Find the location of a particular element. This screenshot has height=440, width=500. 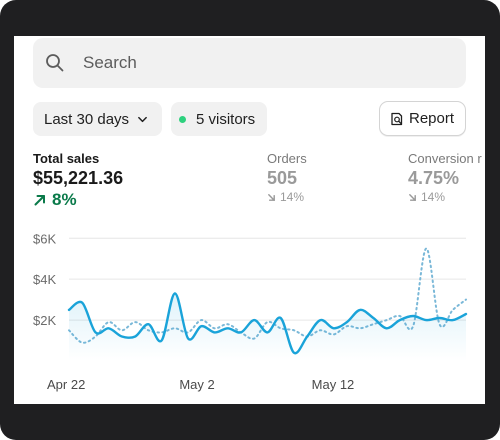

metric-change: 8% is located at coordinates (78, 200).